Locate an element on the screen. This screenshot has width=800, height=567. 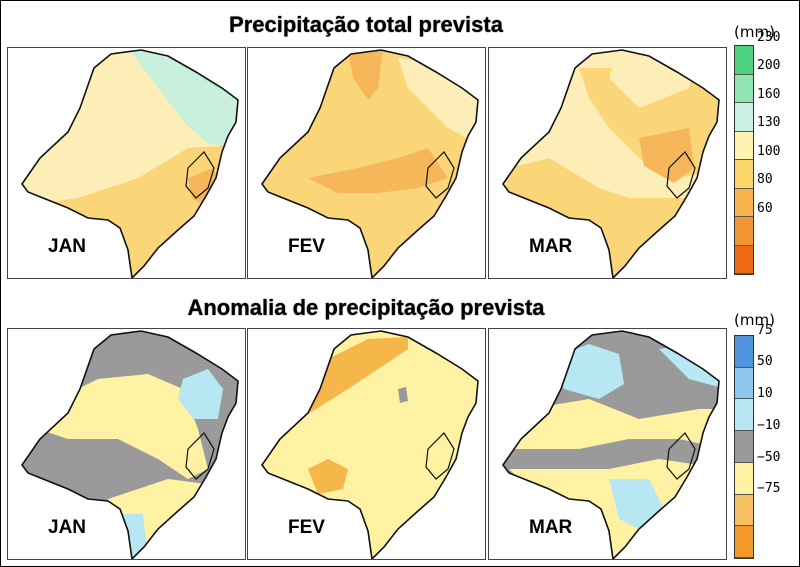
legend-bottom-tick-label: 75 is located at coordinates (765, 330).